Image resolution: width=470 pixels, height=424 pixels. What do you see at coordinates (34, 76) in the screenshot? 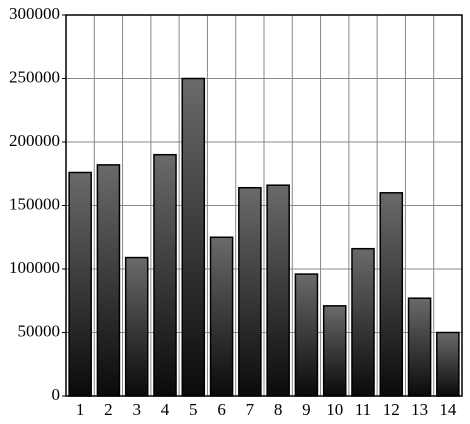
I see `y-tick-label: 250000` at bounding box center [34, 76].